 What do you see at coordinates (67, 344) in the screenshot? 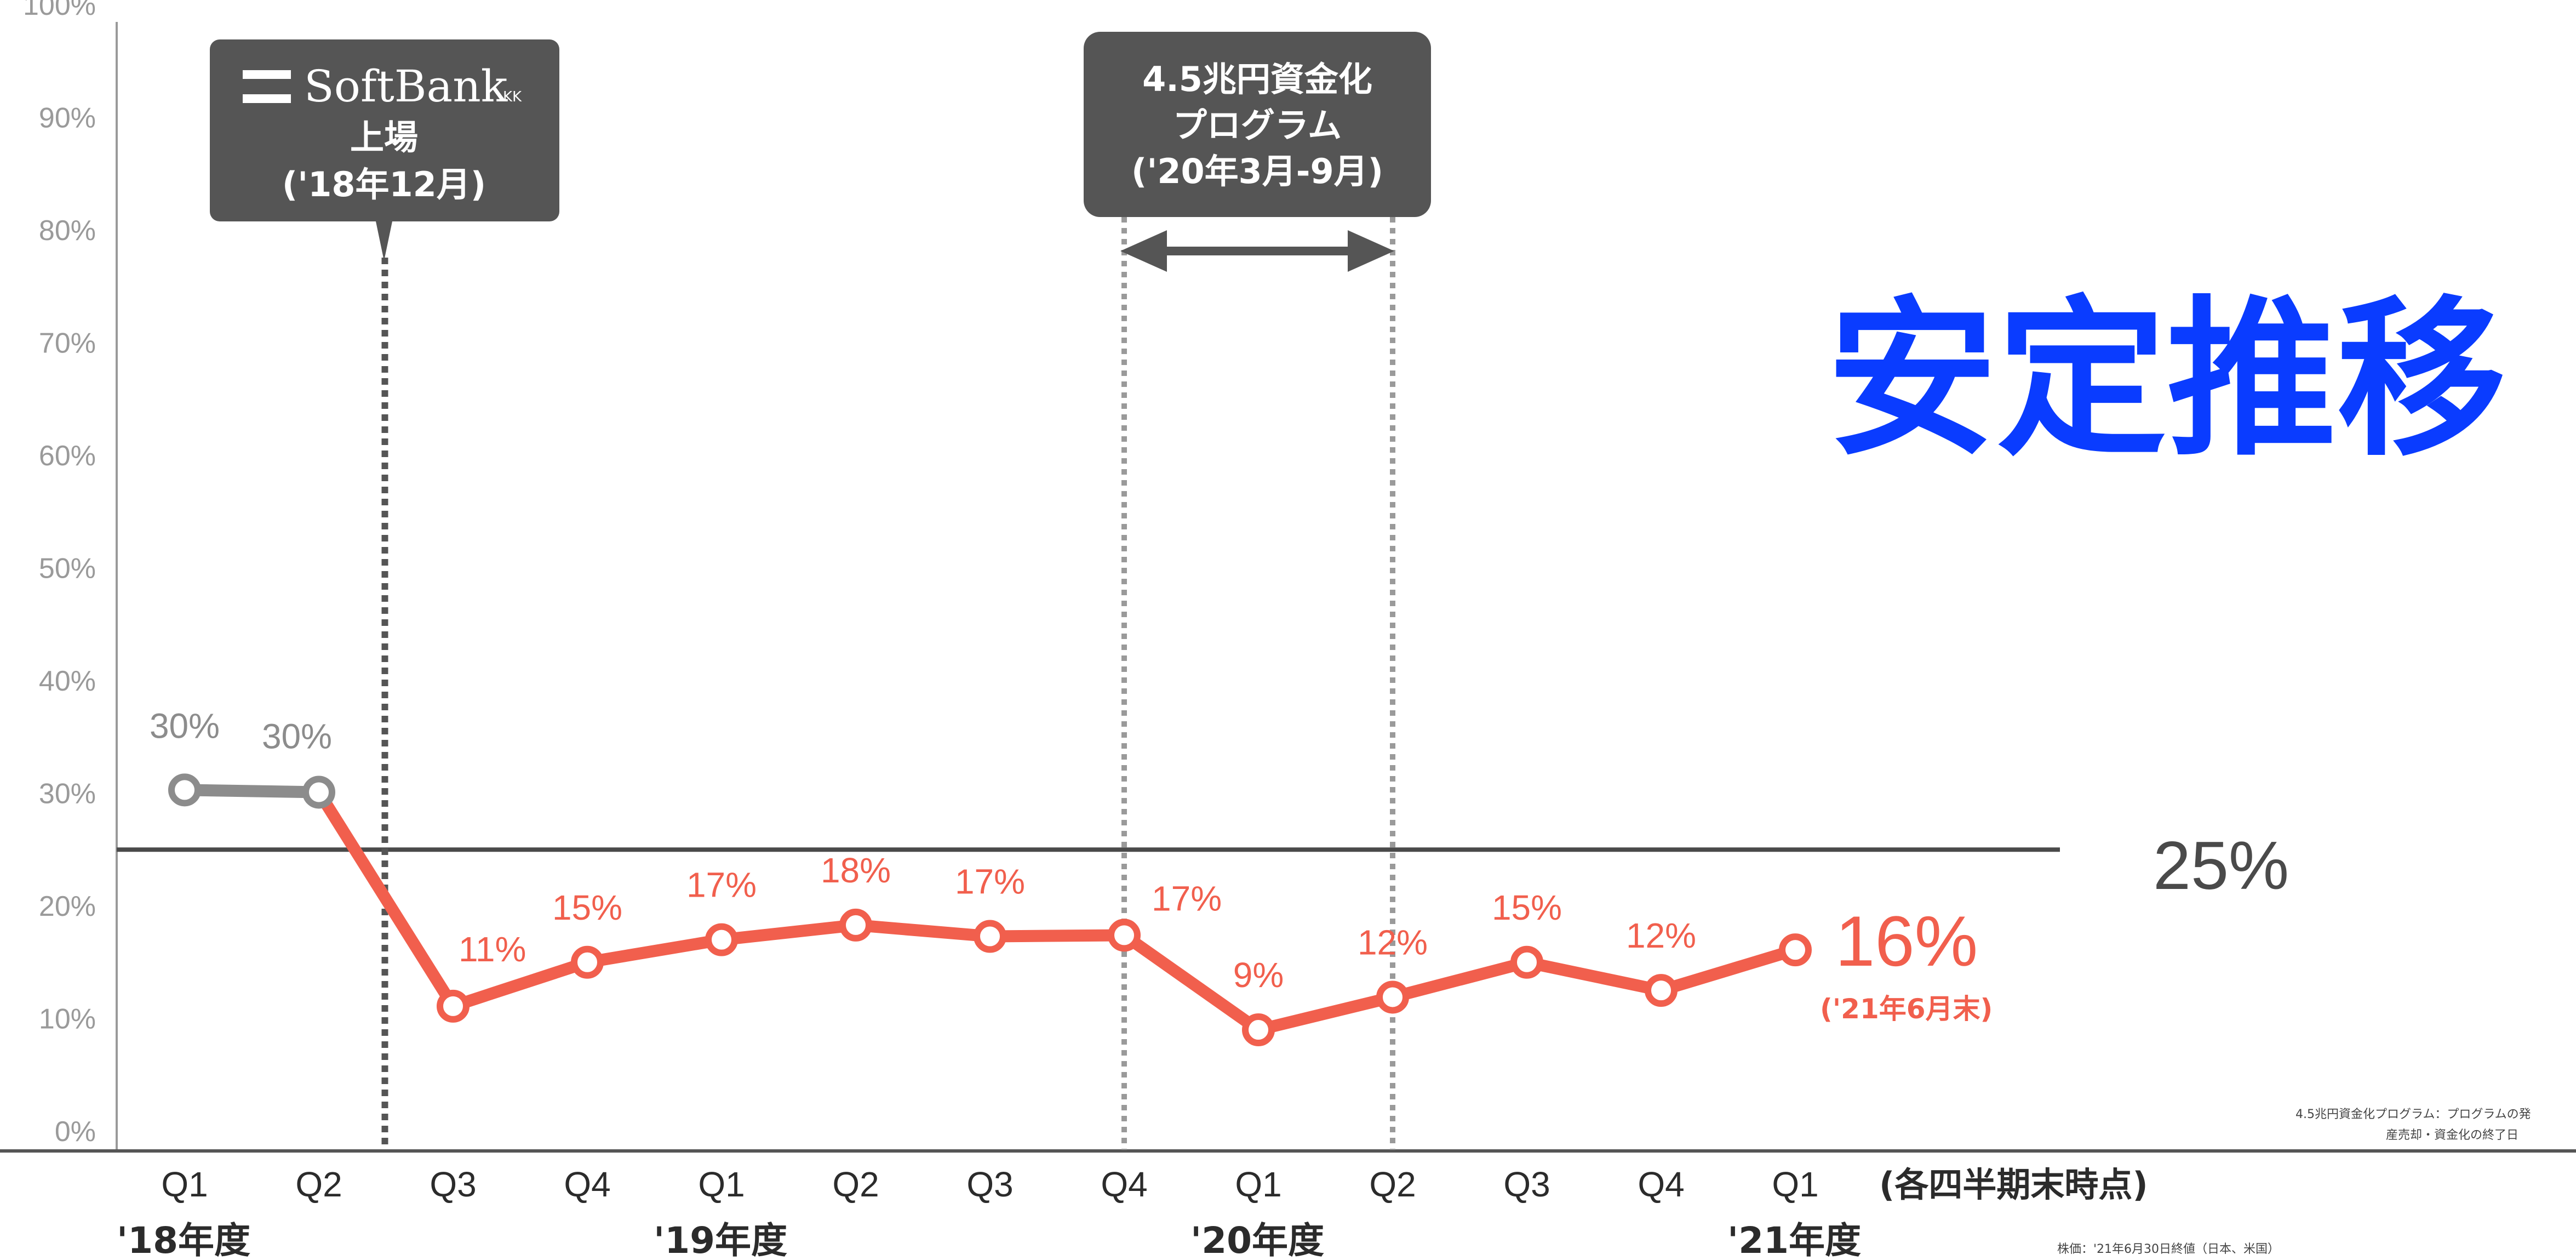
I see `y-tick-label: 70%` at bounding box center [67, 344].